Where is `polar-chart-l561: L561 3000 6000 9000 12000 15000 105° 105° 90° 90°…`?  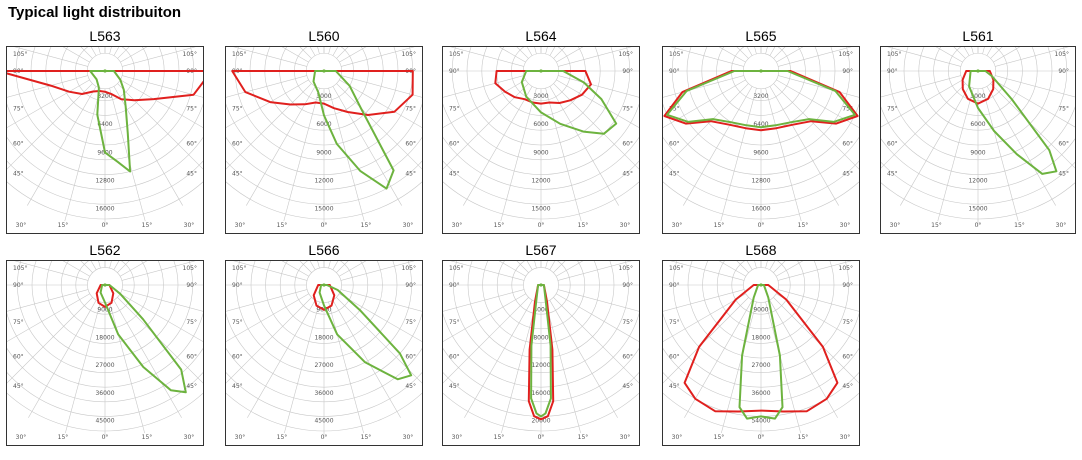
polar-chart-l561: L561 3000 6000 9000 12000 15000 105° 105° 90° 90°… is located at coordinates (978, 134).